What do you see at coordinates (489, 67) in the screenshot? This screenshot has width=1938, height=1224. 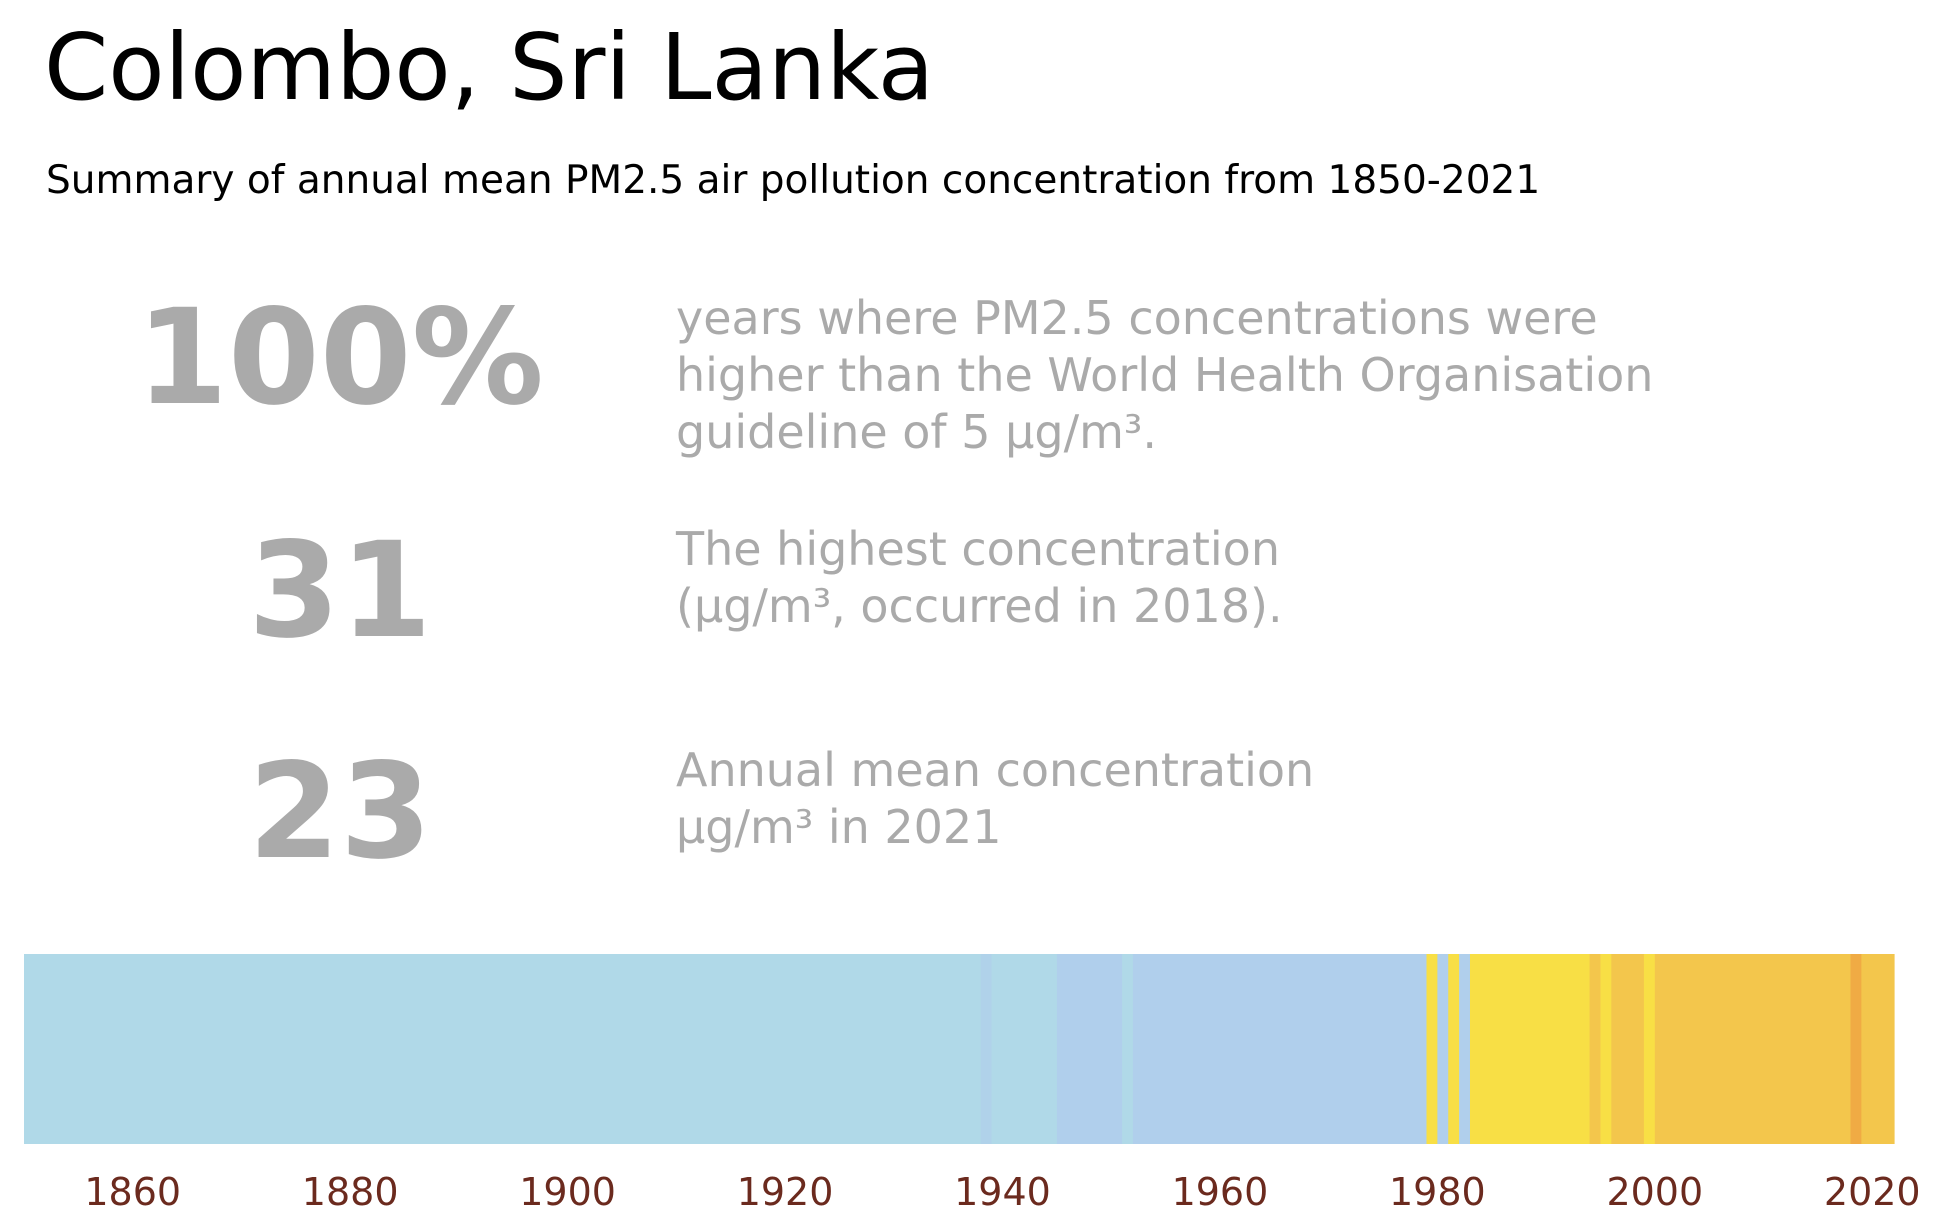 I see `page-title: Colombo, Sri Lanka` at bounding box center [489, 67].